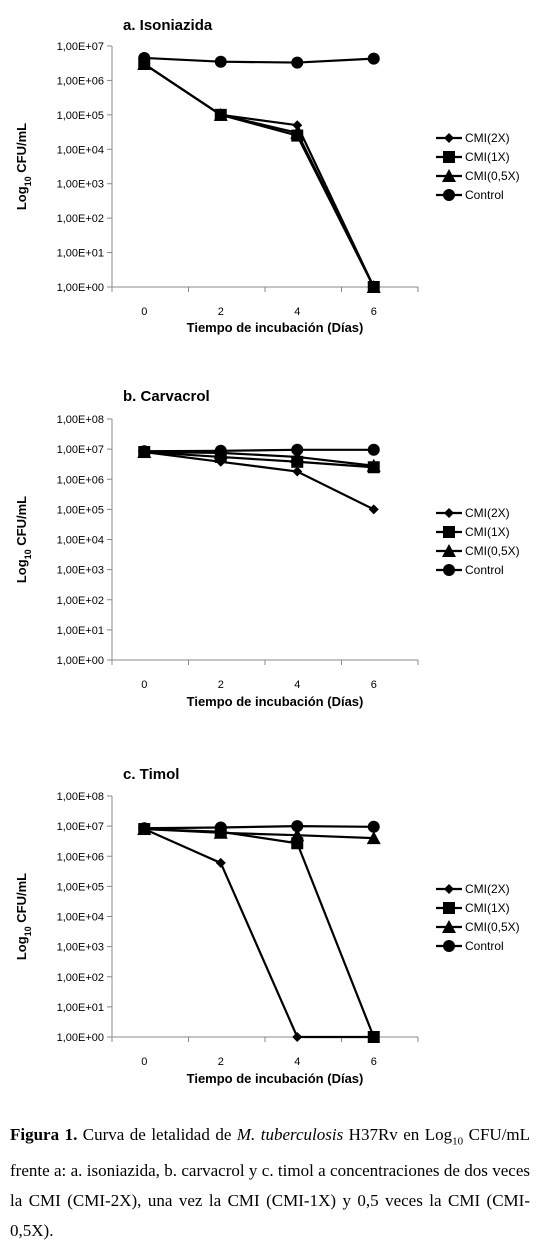  I want to click on caption-label: Figura 1., so click(44, 1134).